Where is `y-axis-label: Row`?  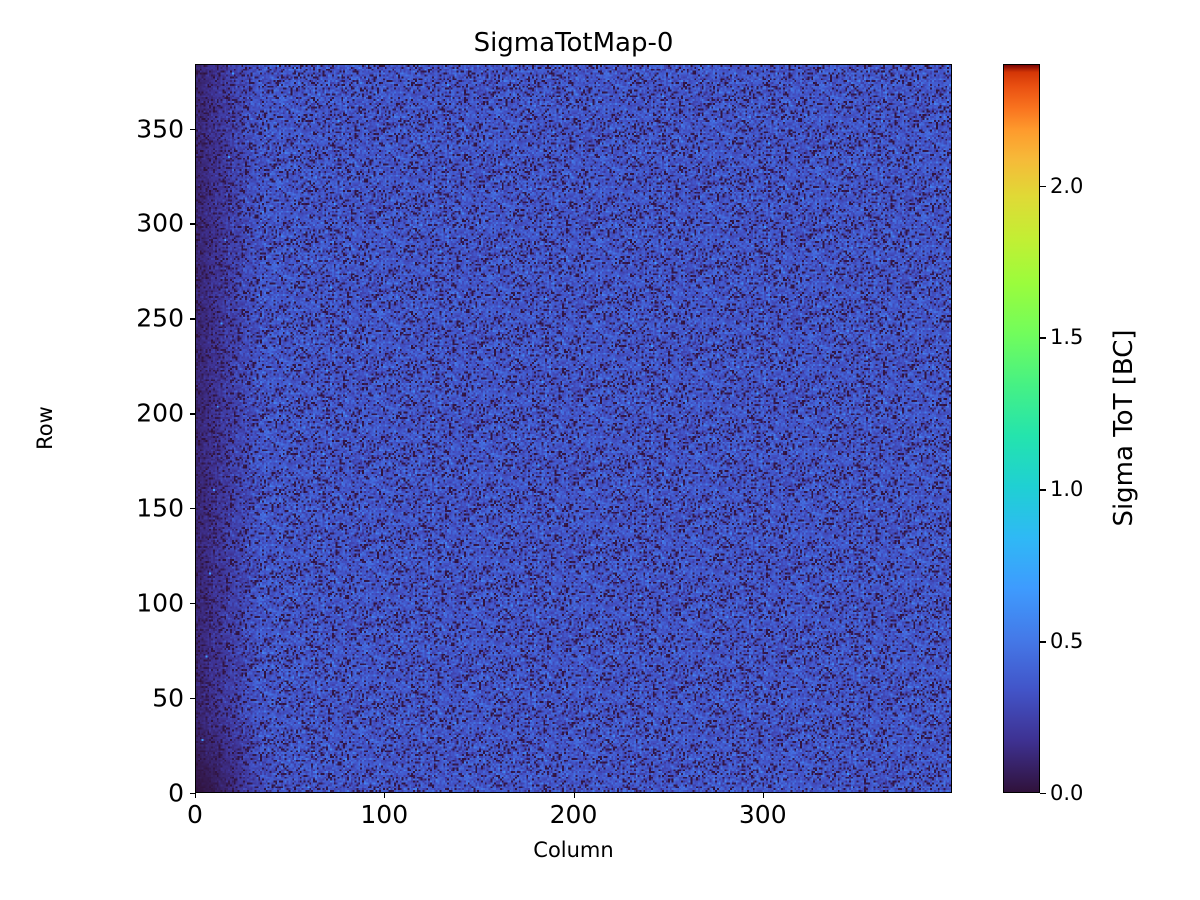 y-axis-label: Row is located at coordinates (45, 428).